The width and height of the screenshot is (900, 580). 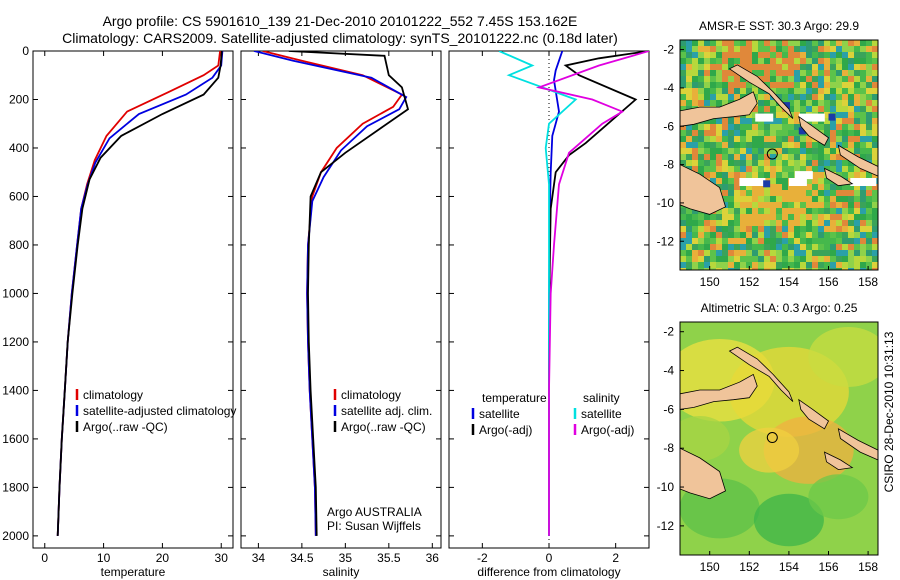 I want to click on missing-data-patch, so click(x=797, y=182).